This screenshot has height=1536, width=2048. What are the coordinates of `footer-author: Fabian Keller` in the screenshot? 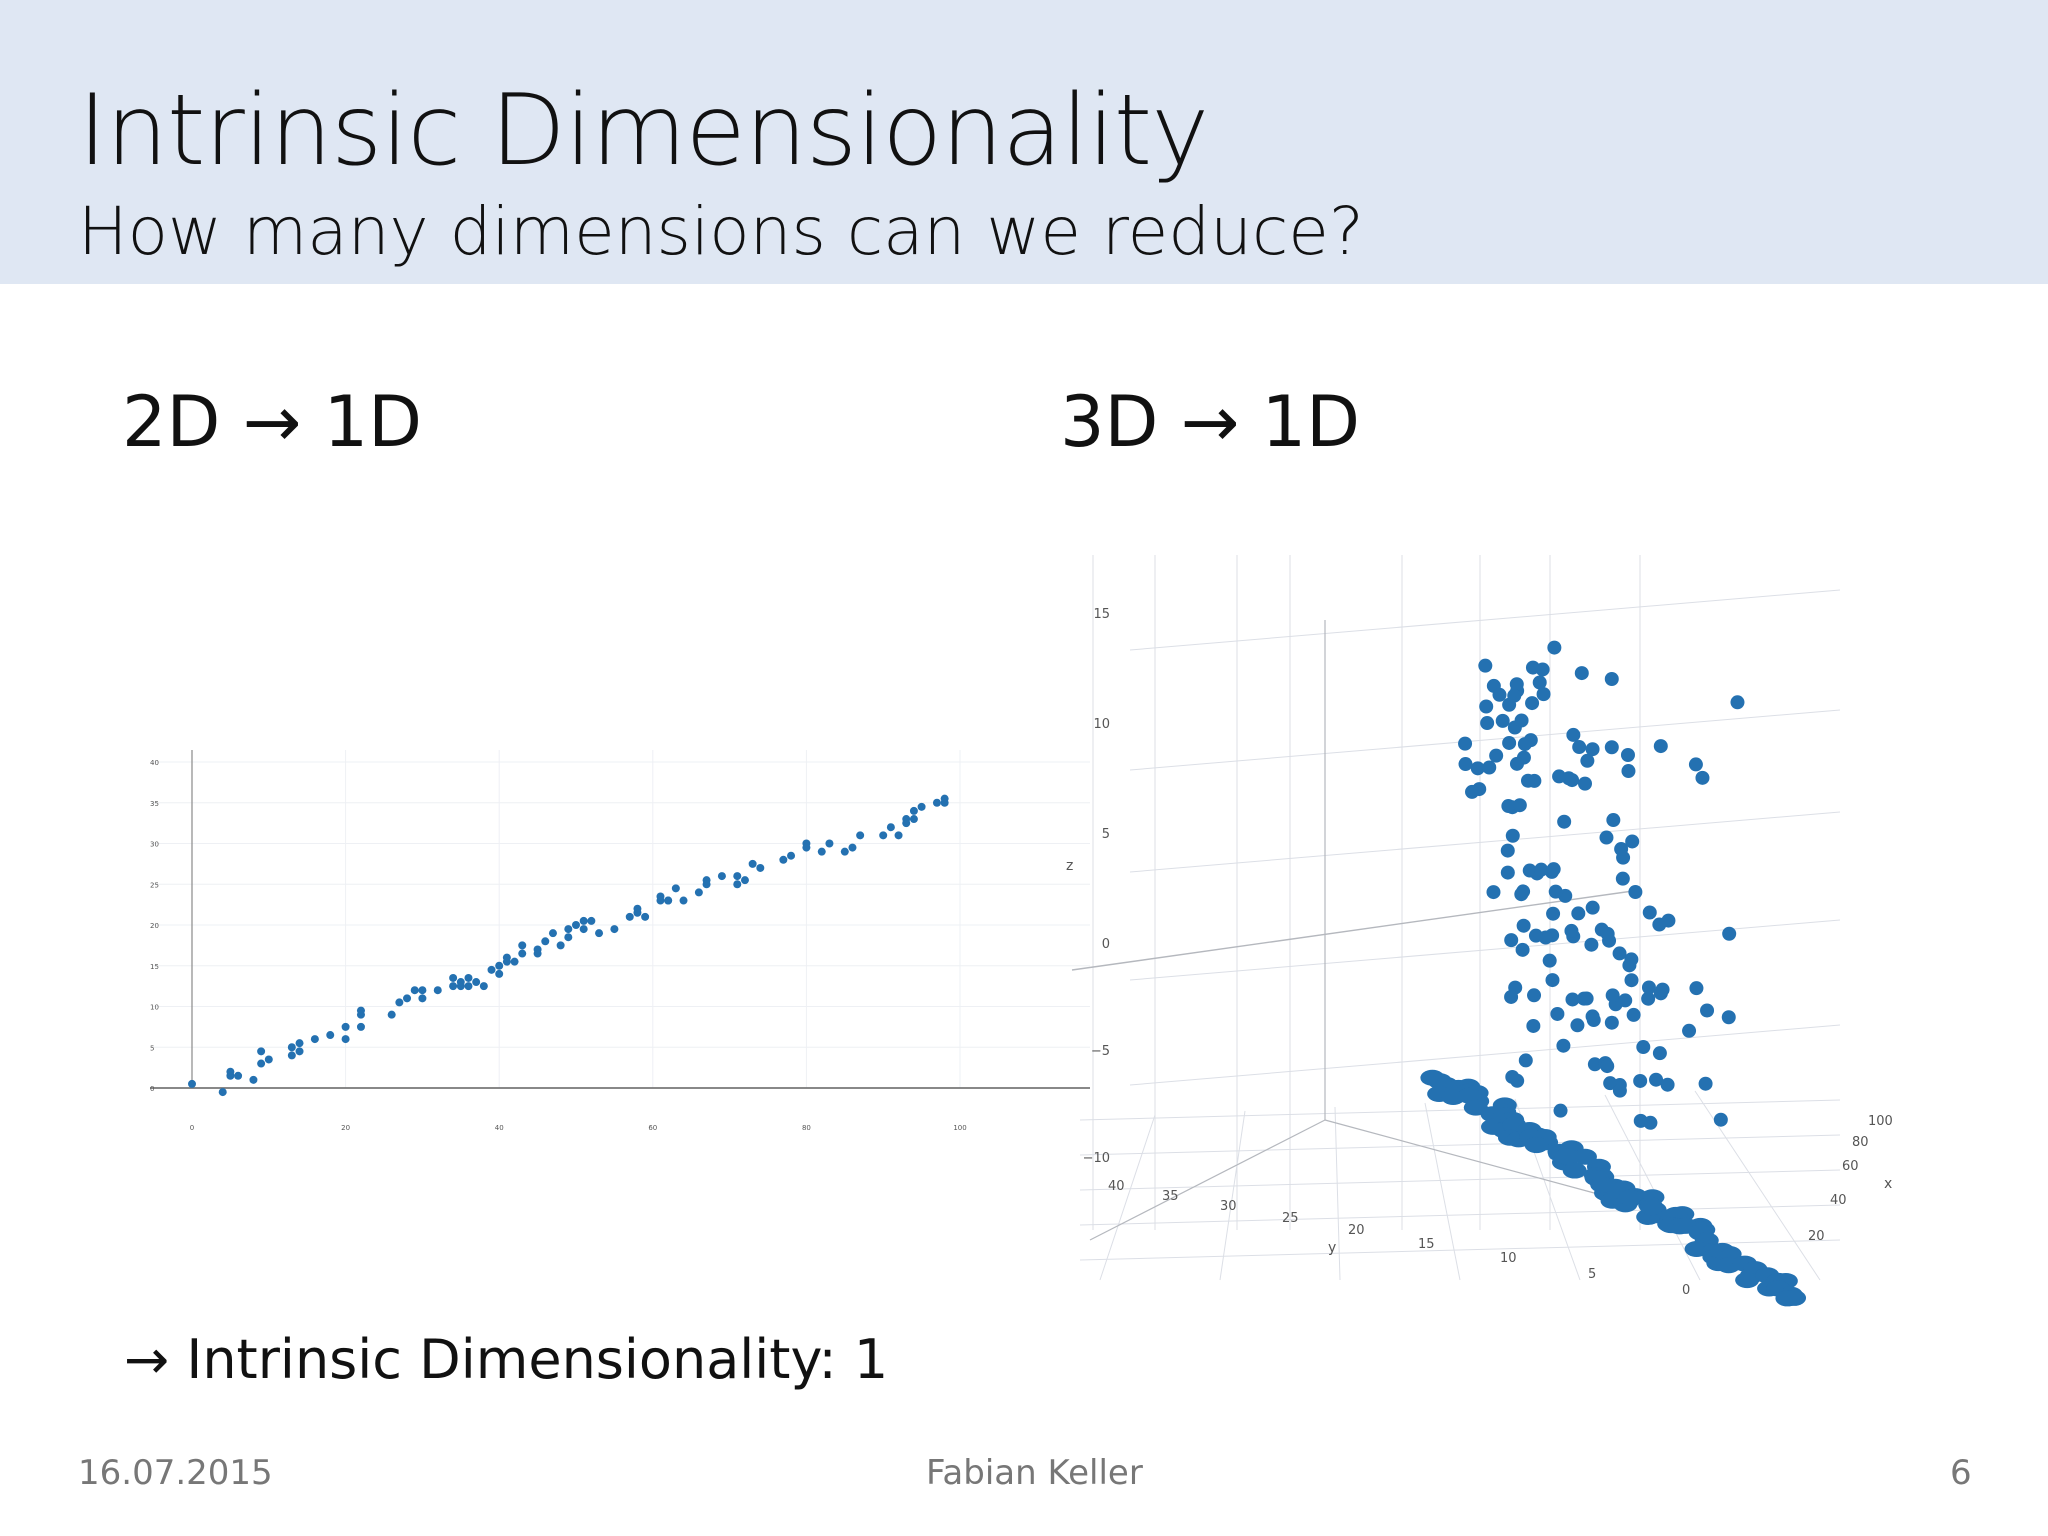 It's located at (1034, 1473).